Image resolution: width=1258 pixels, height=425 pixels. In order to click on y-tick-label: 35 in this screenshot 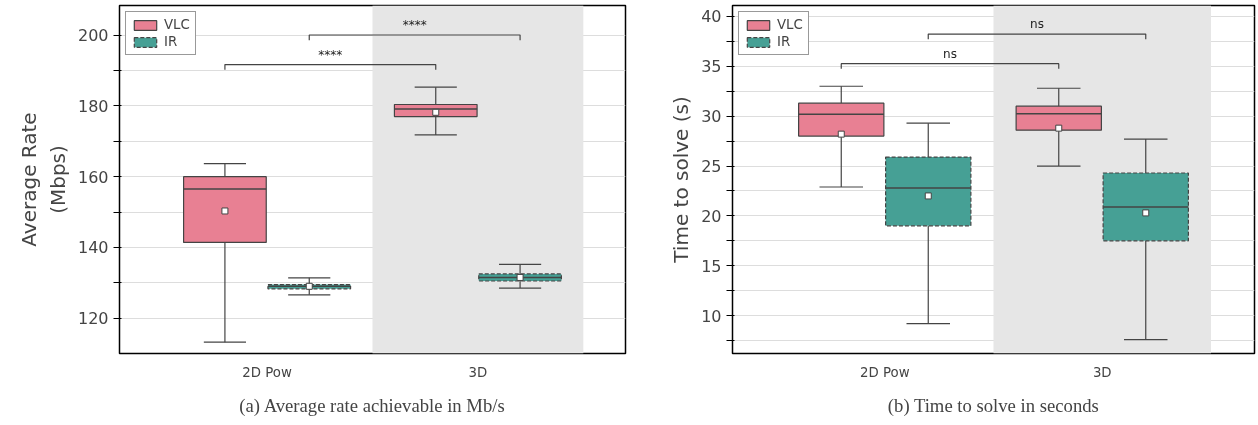, I will do `click(711, 67)`.